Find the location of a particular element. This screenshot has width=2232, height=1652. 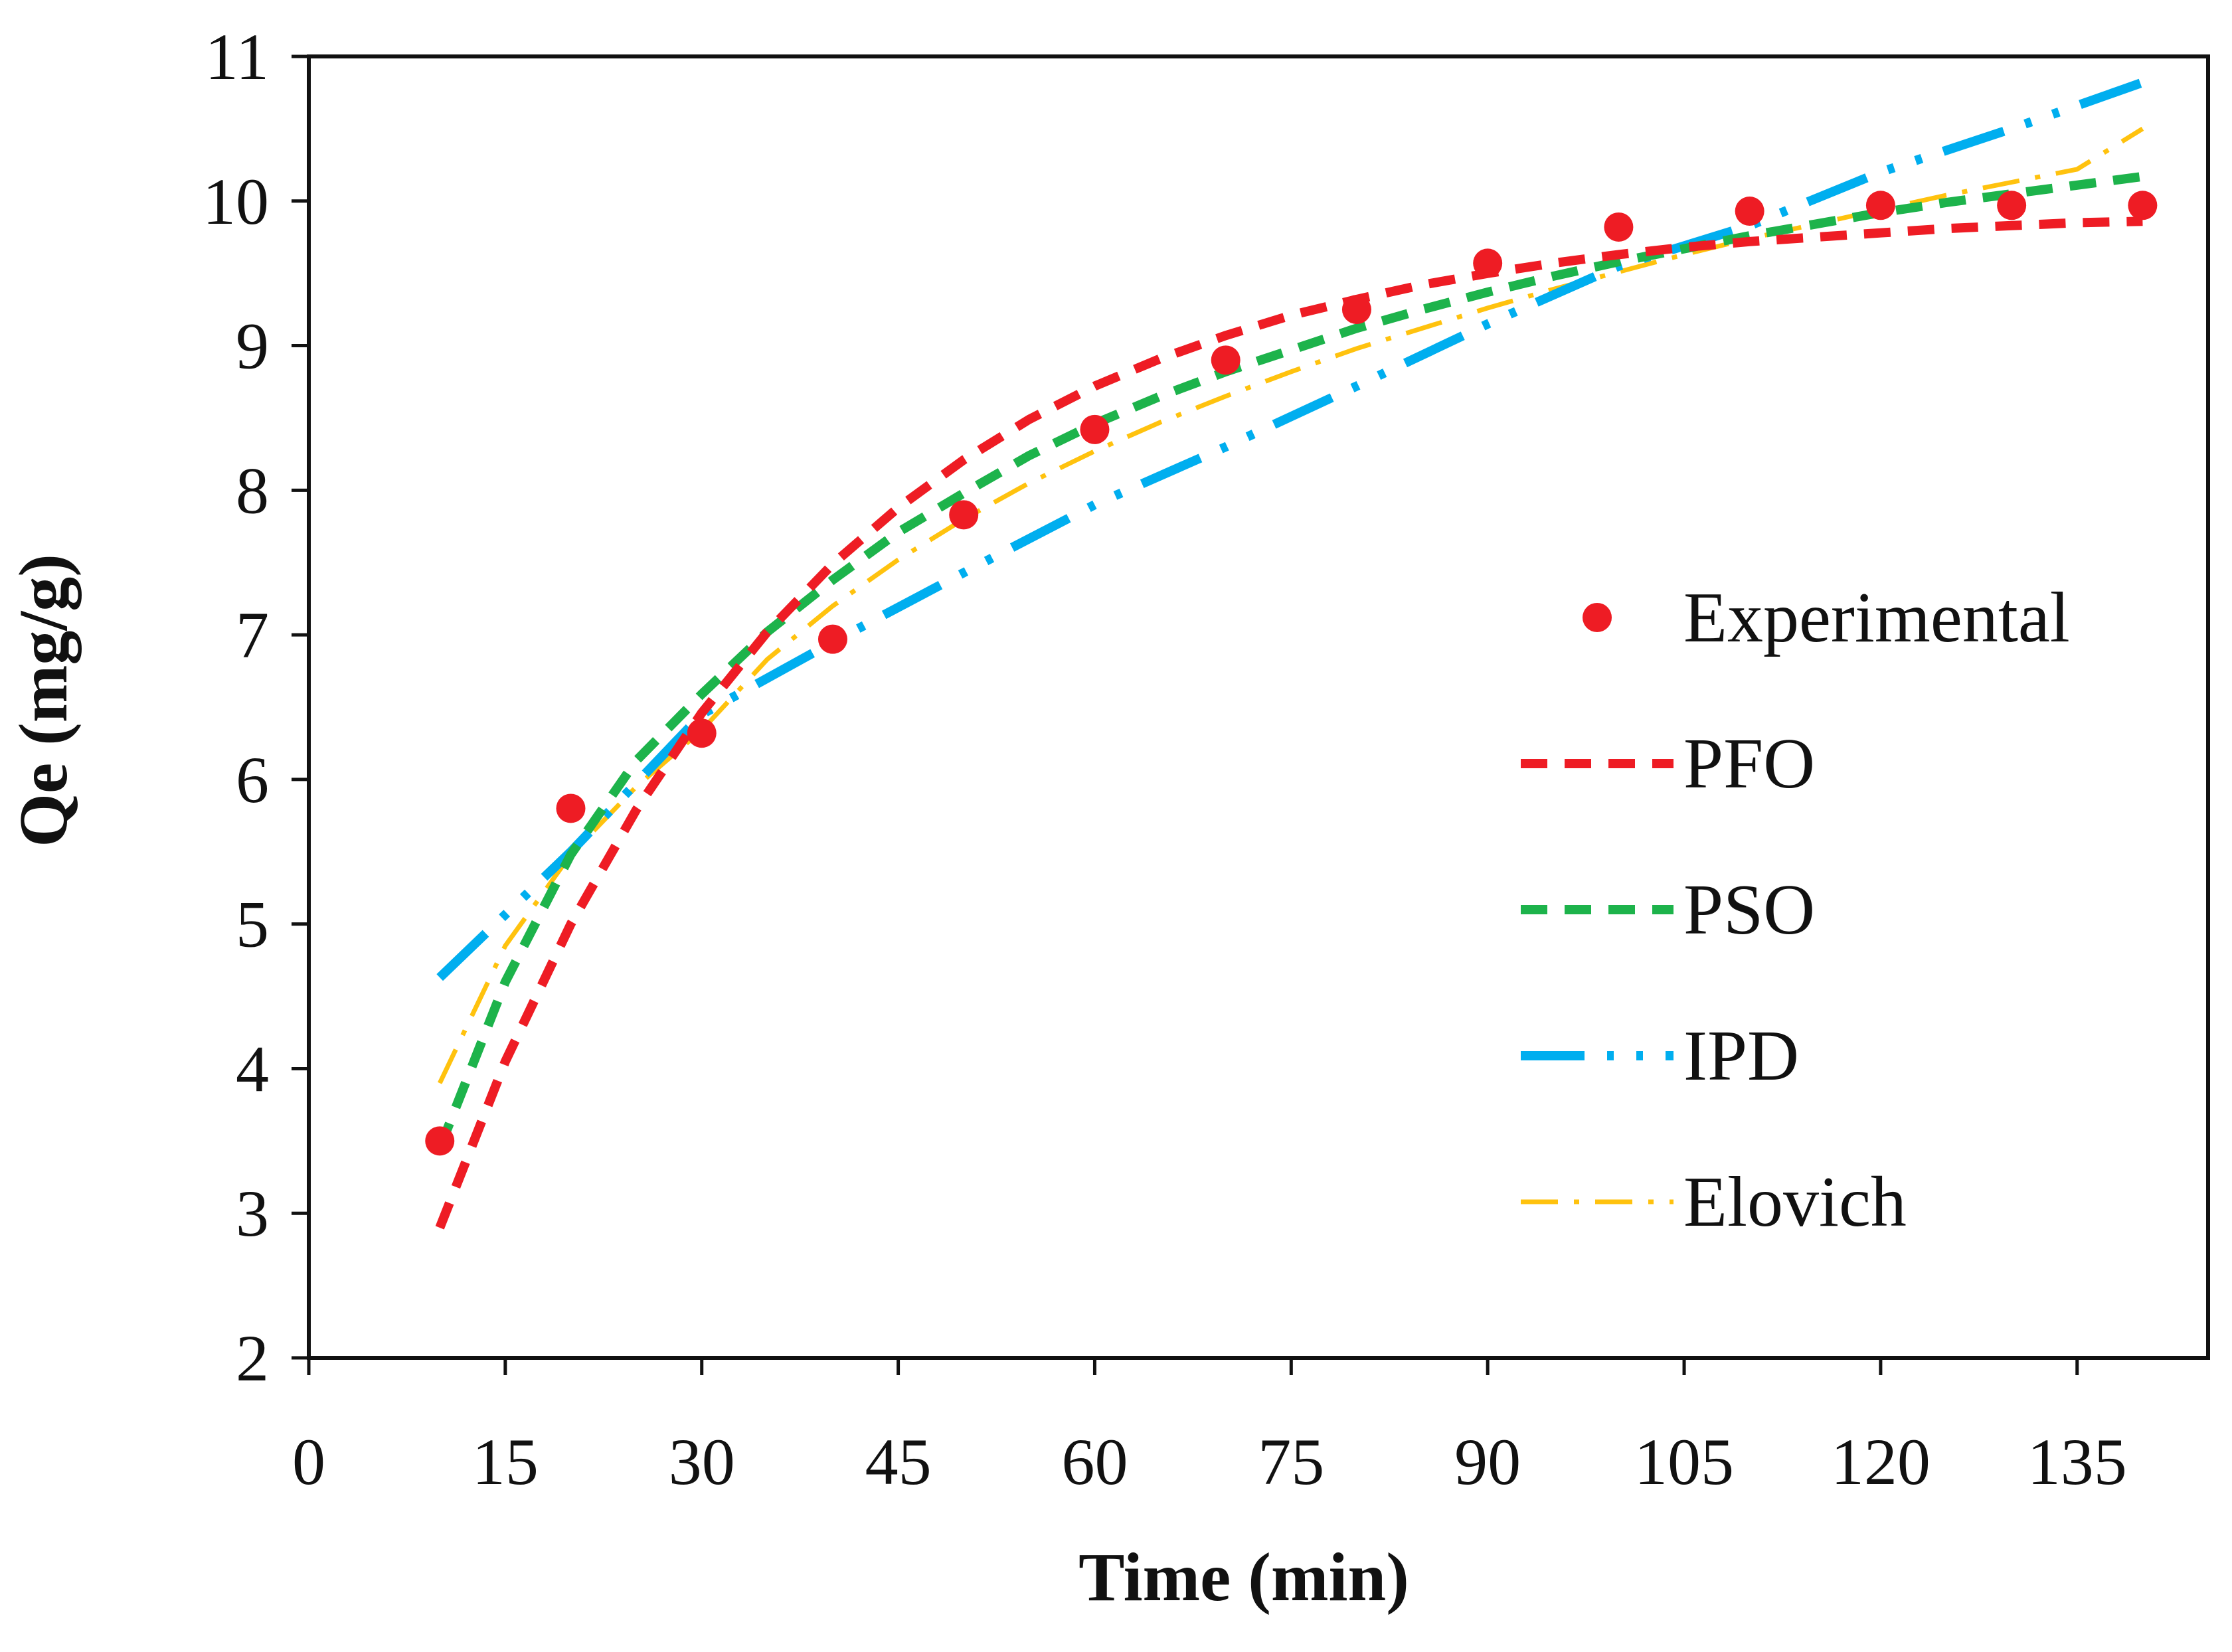

legend: Experimental PFO PSO IPD Elovich is located at coordinates (1795, 910).